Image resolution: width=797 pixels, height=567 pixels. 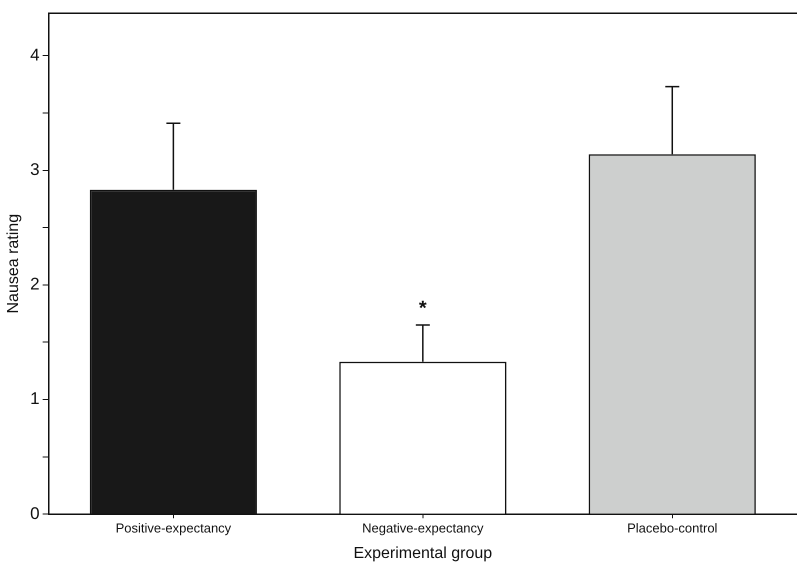 I want to click on y-tick-label: 2, so click(x=35, y=284).